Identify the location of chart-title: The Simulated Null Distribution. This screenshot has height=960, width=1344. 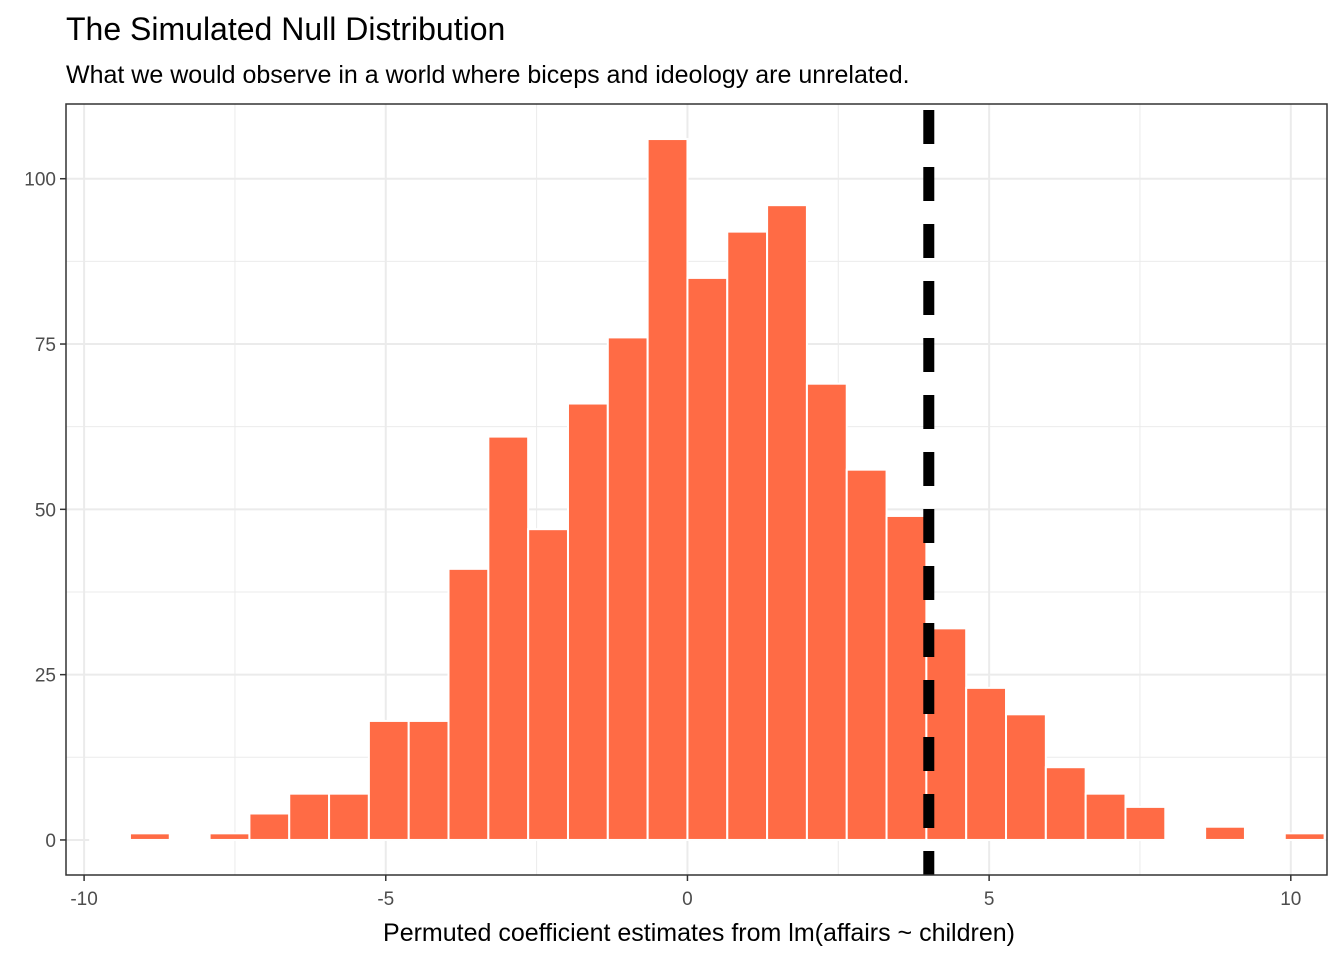
(285, 29).